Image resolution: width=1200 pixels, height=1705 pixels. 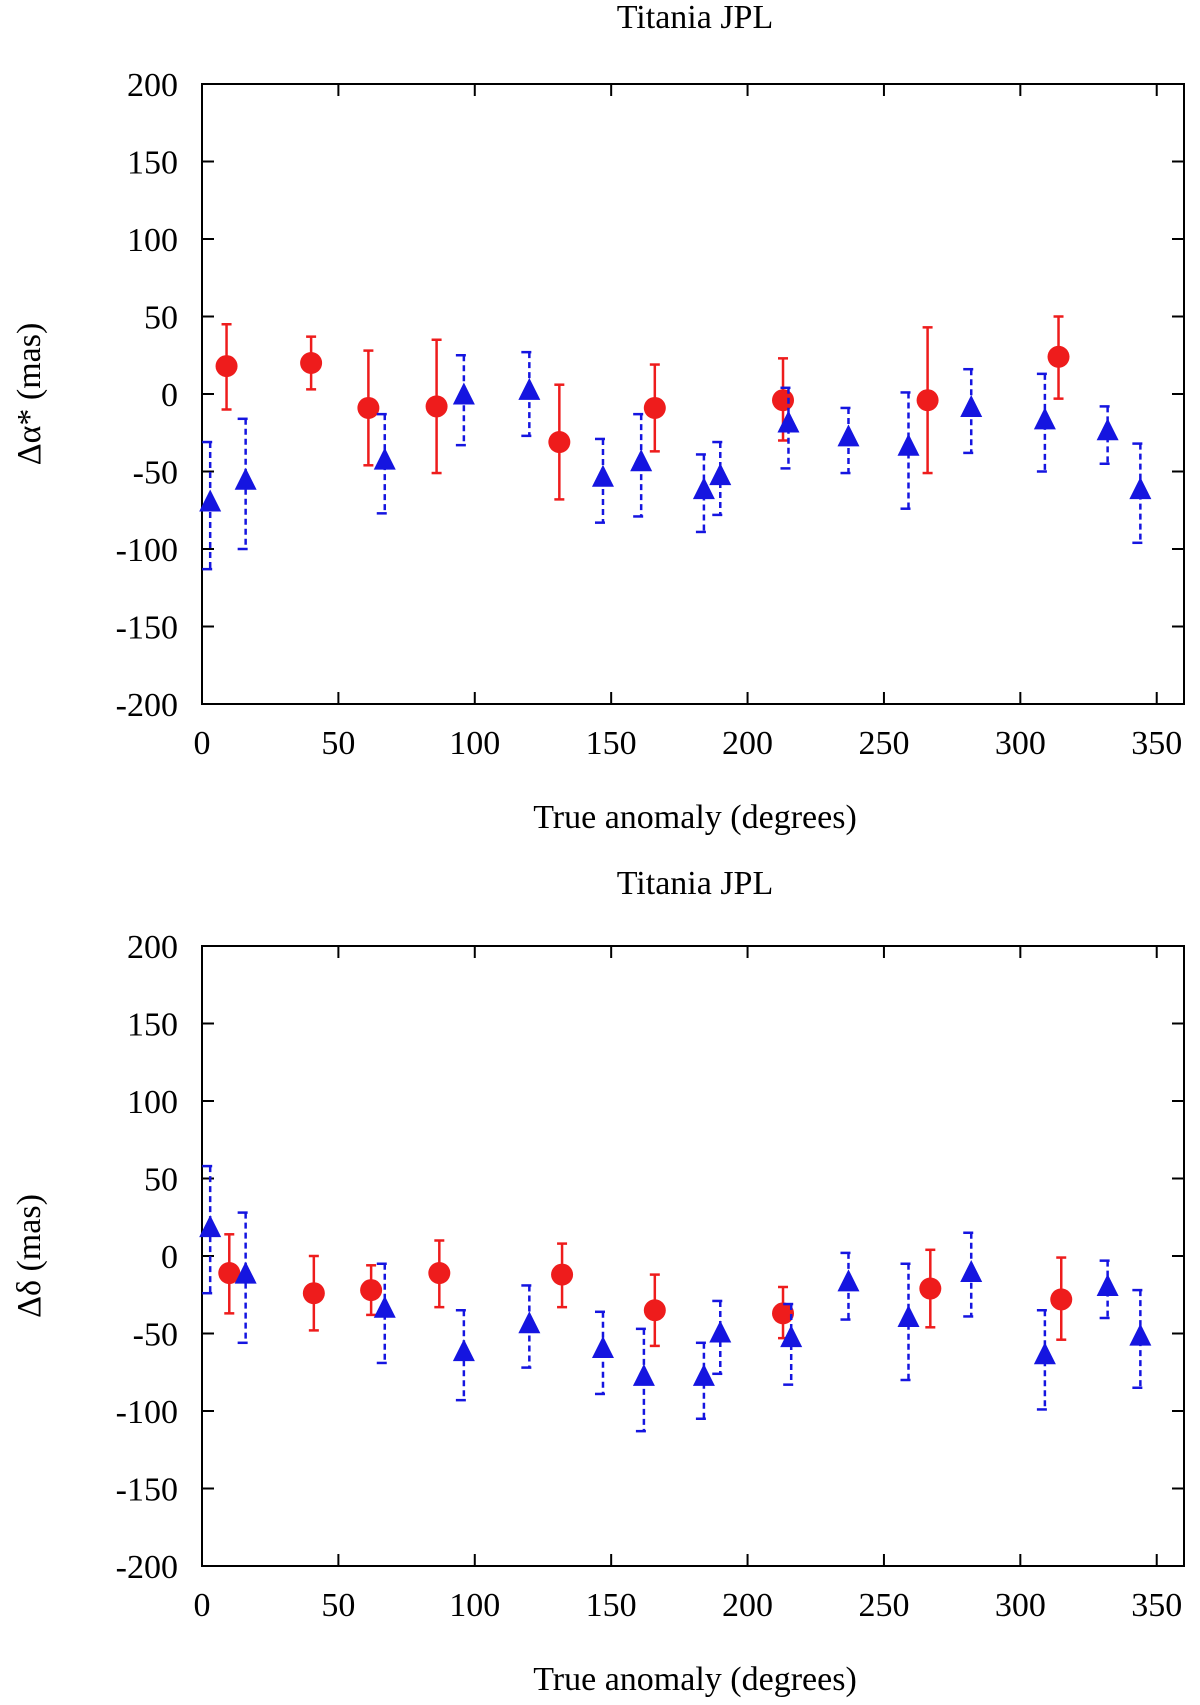 I want to click on bottom-x-tick-label: 350, so click(x=1156, y=1605).